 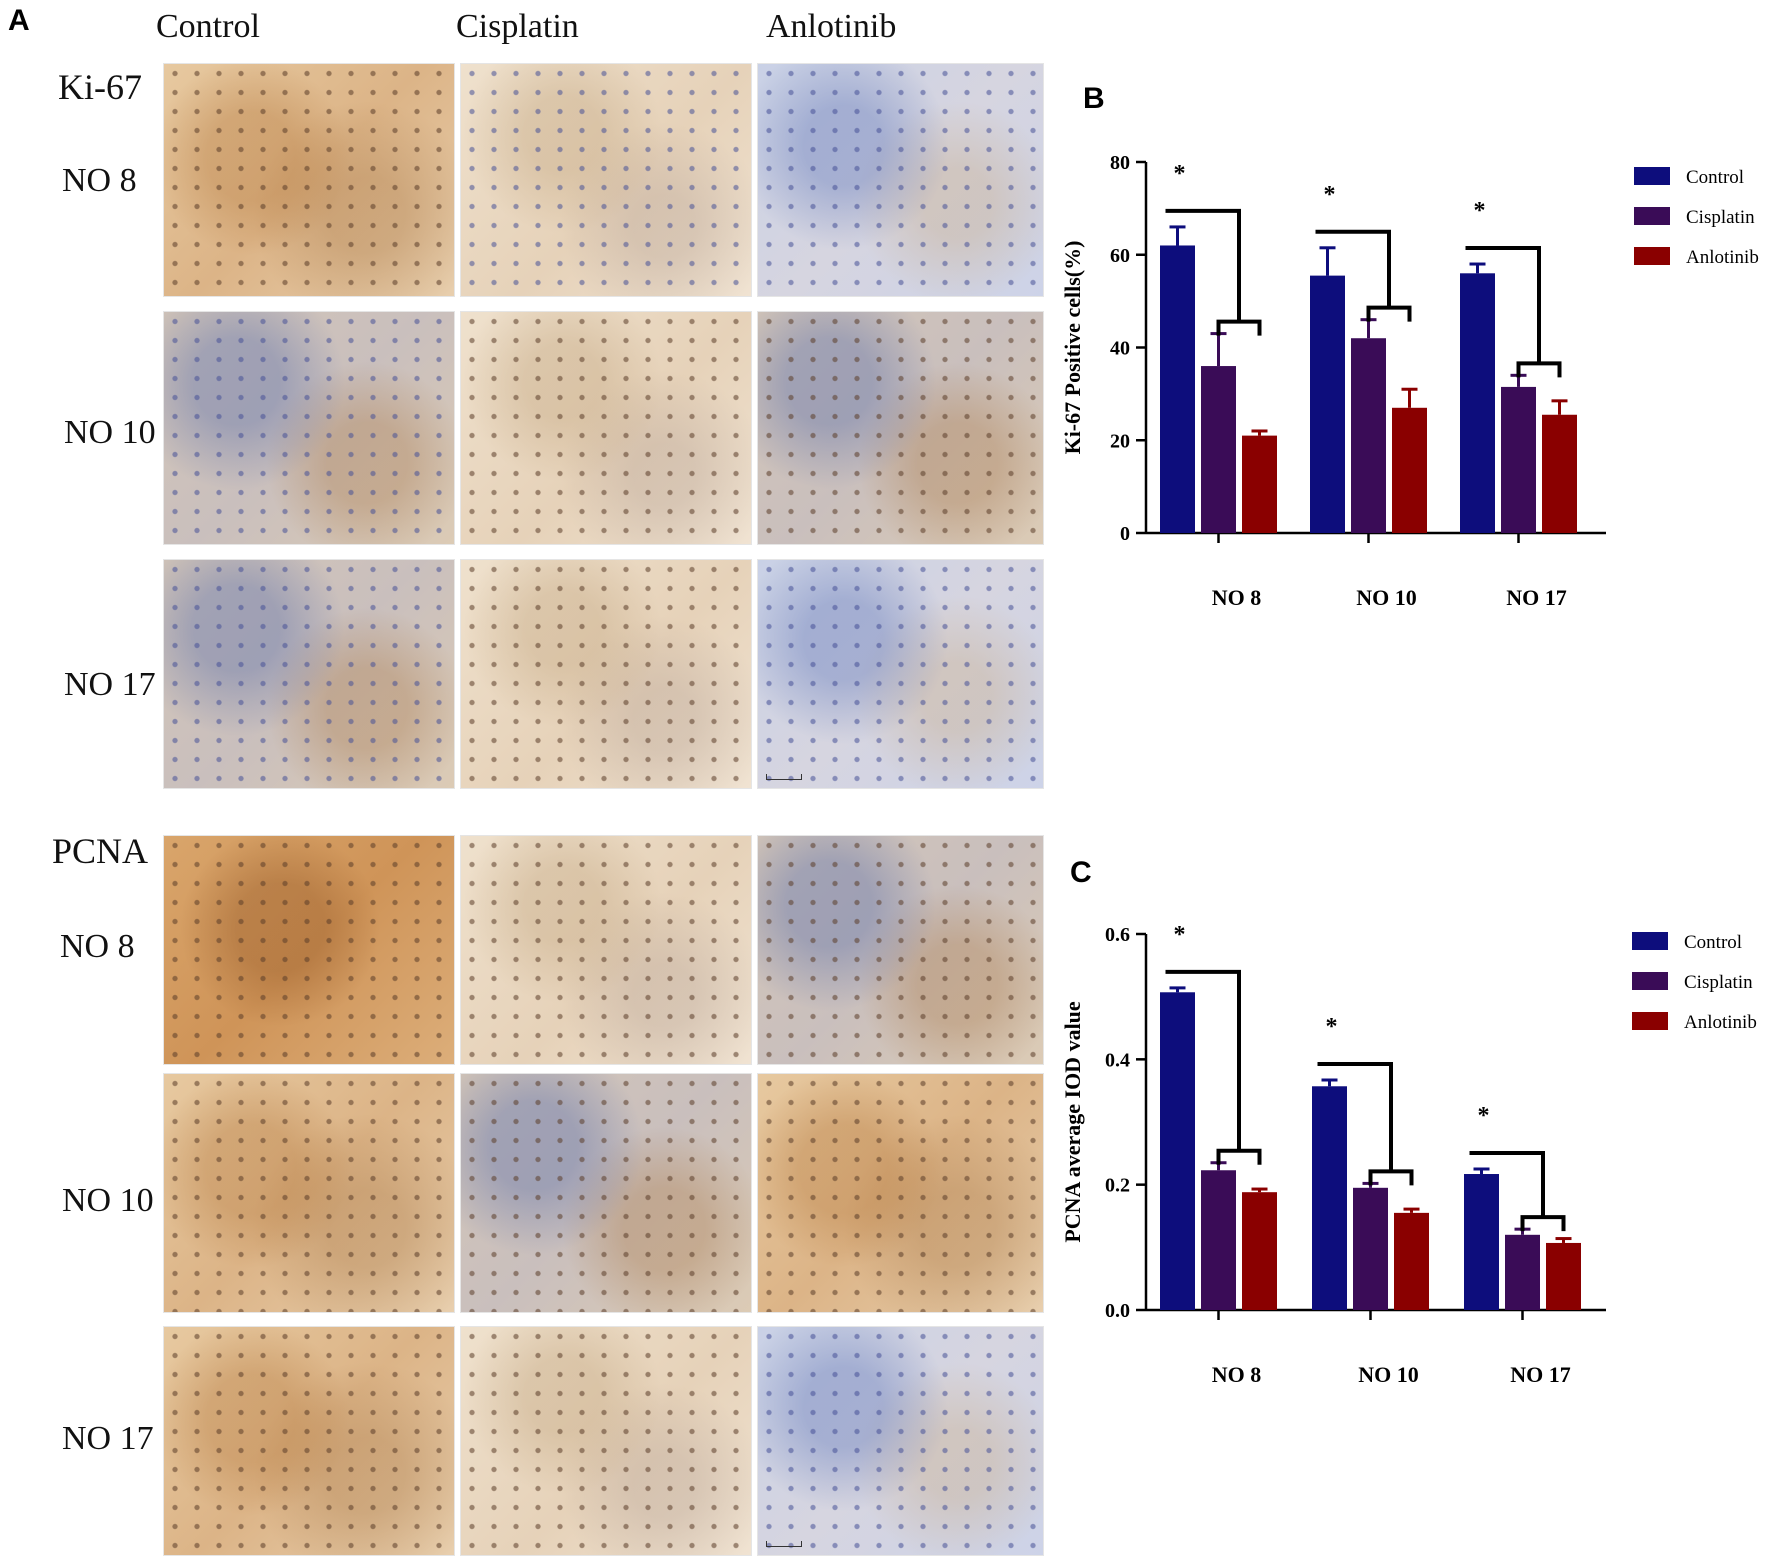 I want to click on ki67-legend-label-control: Control, so click(x=1715, y=177).